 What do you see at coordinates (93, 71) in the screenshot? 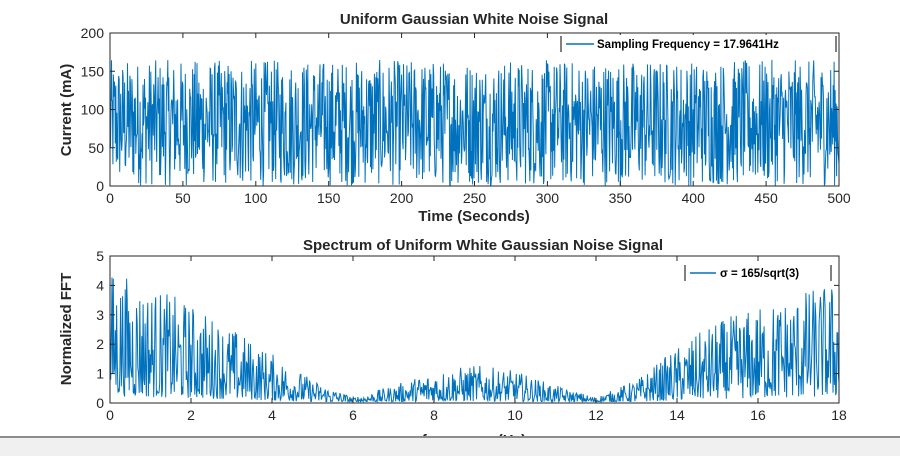
I see `chart-1-ytick-label: 150` at bounding box center [93, 71].